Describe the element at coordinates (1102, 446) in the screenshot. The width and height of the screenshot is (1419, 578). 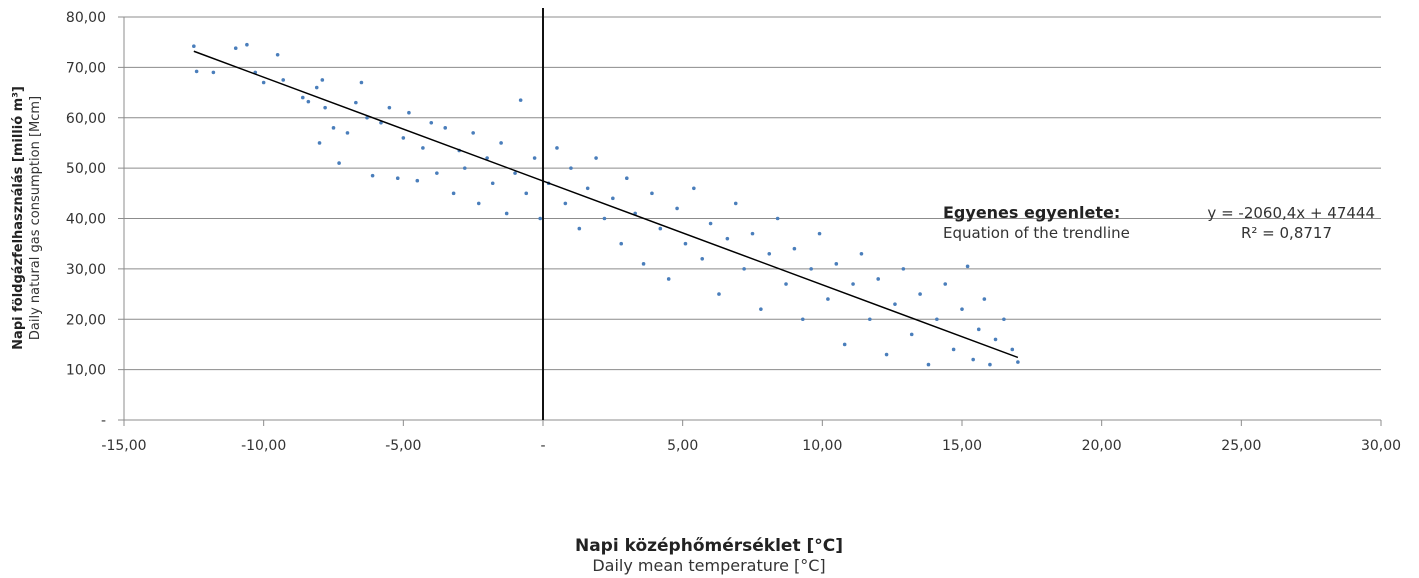
I see `x-tick-label: 20,00` at that location.